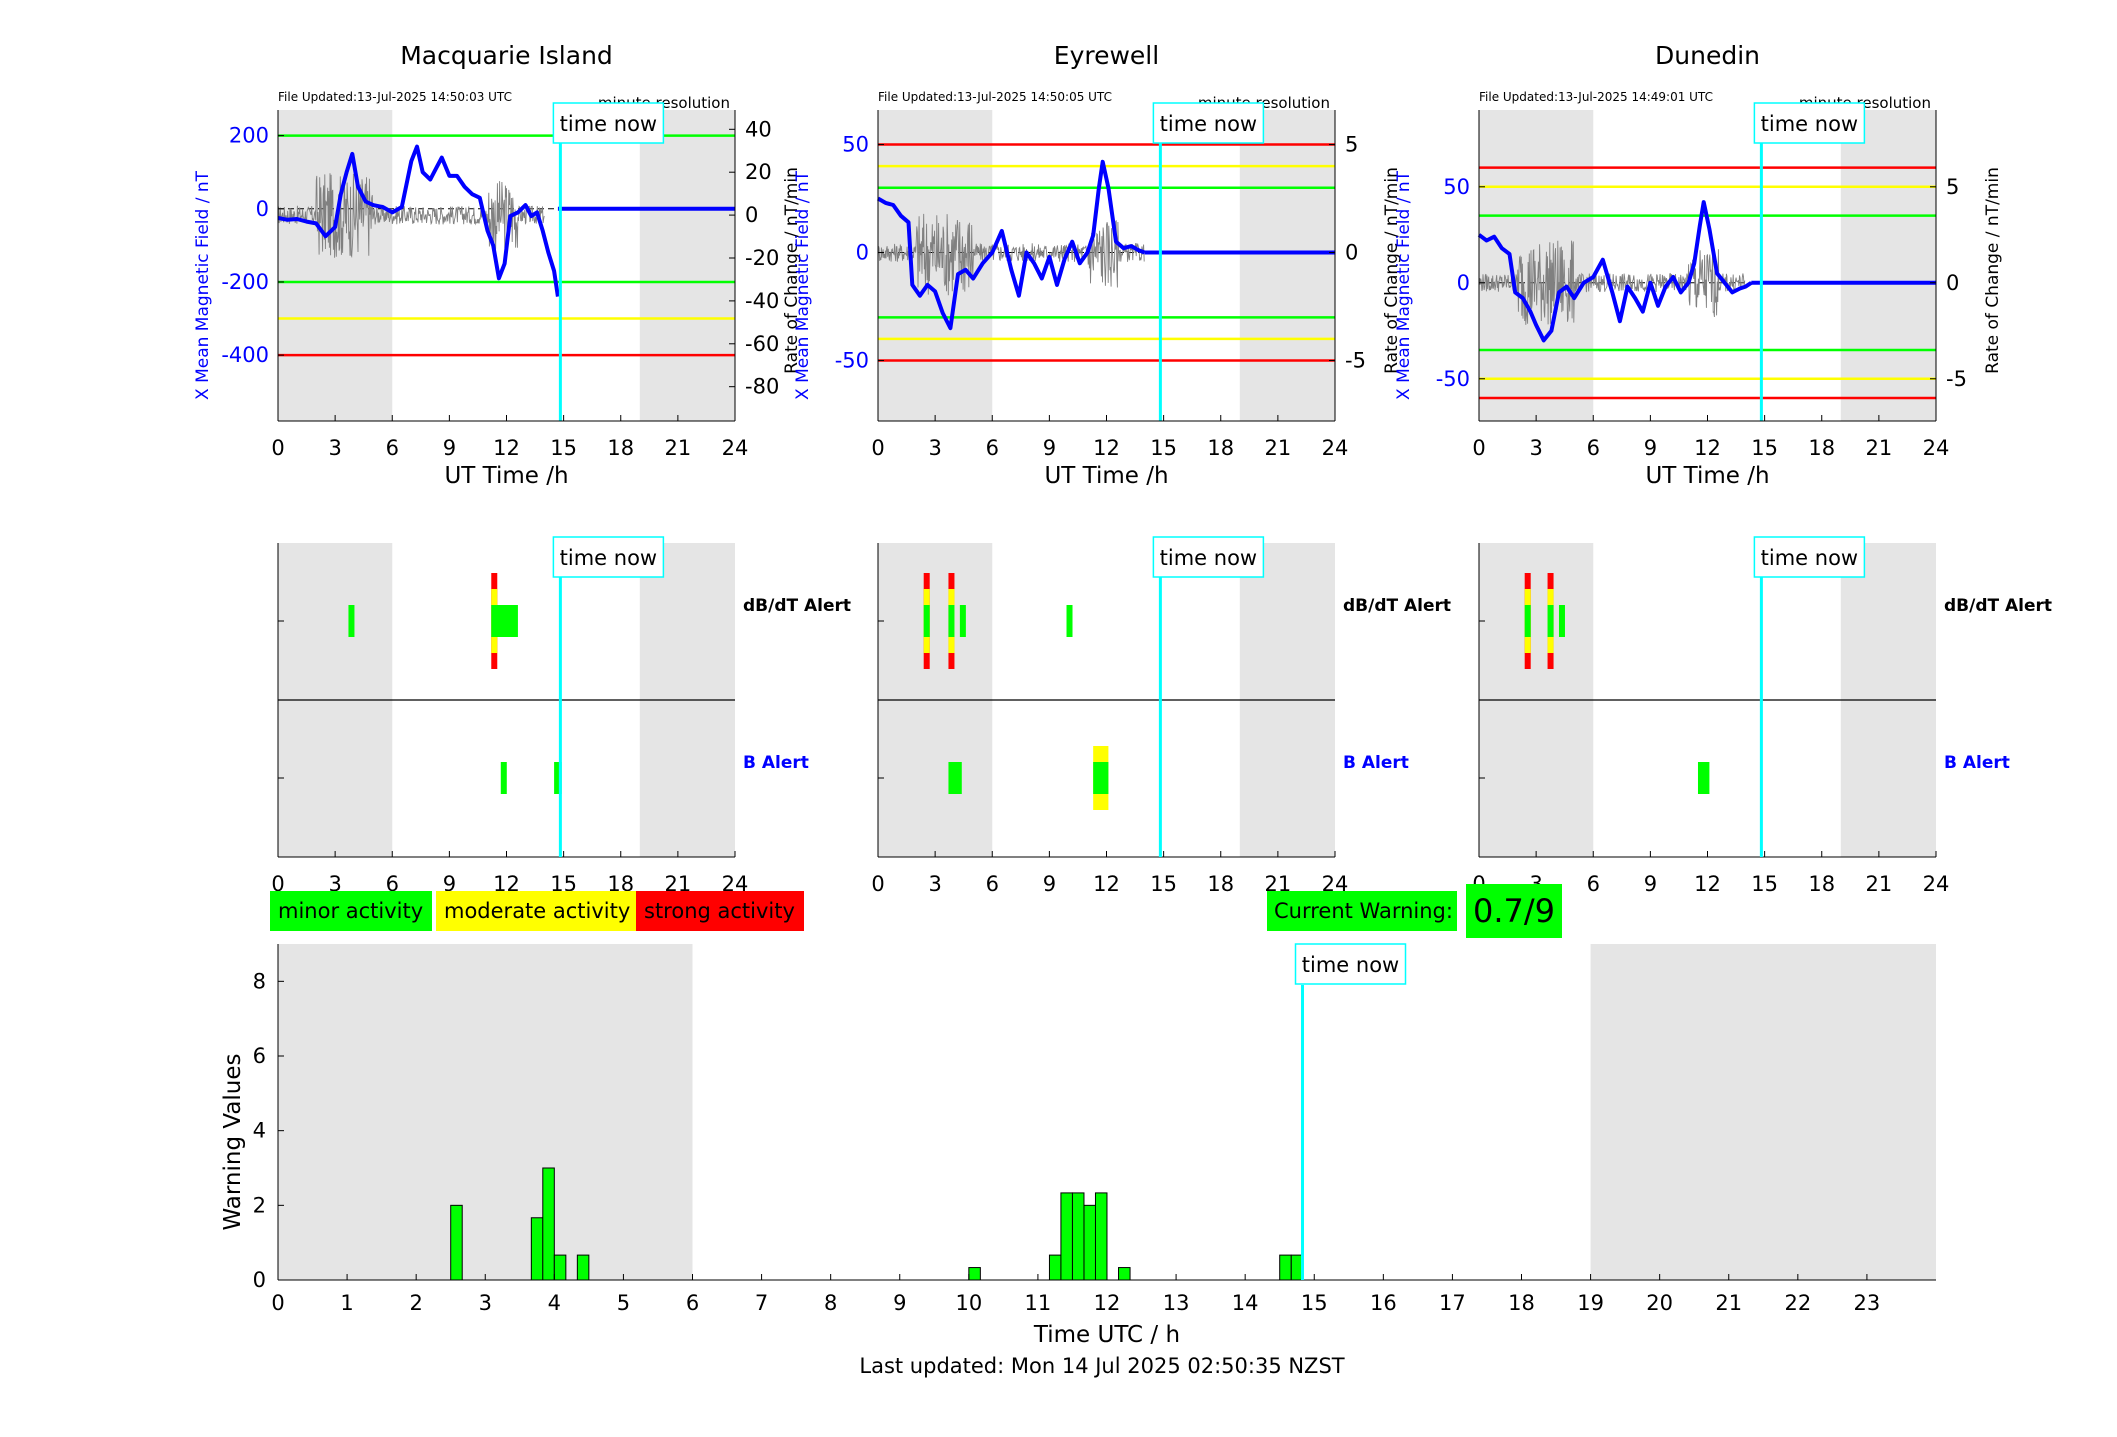  I want to click on x-tick-label: 15, so click(1764, 884).